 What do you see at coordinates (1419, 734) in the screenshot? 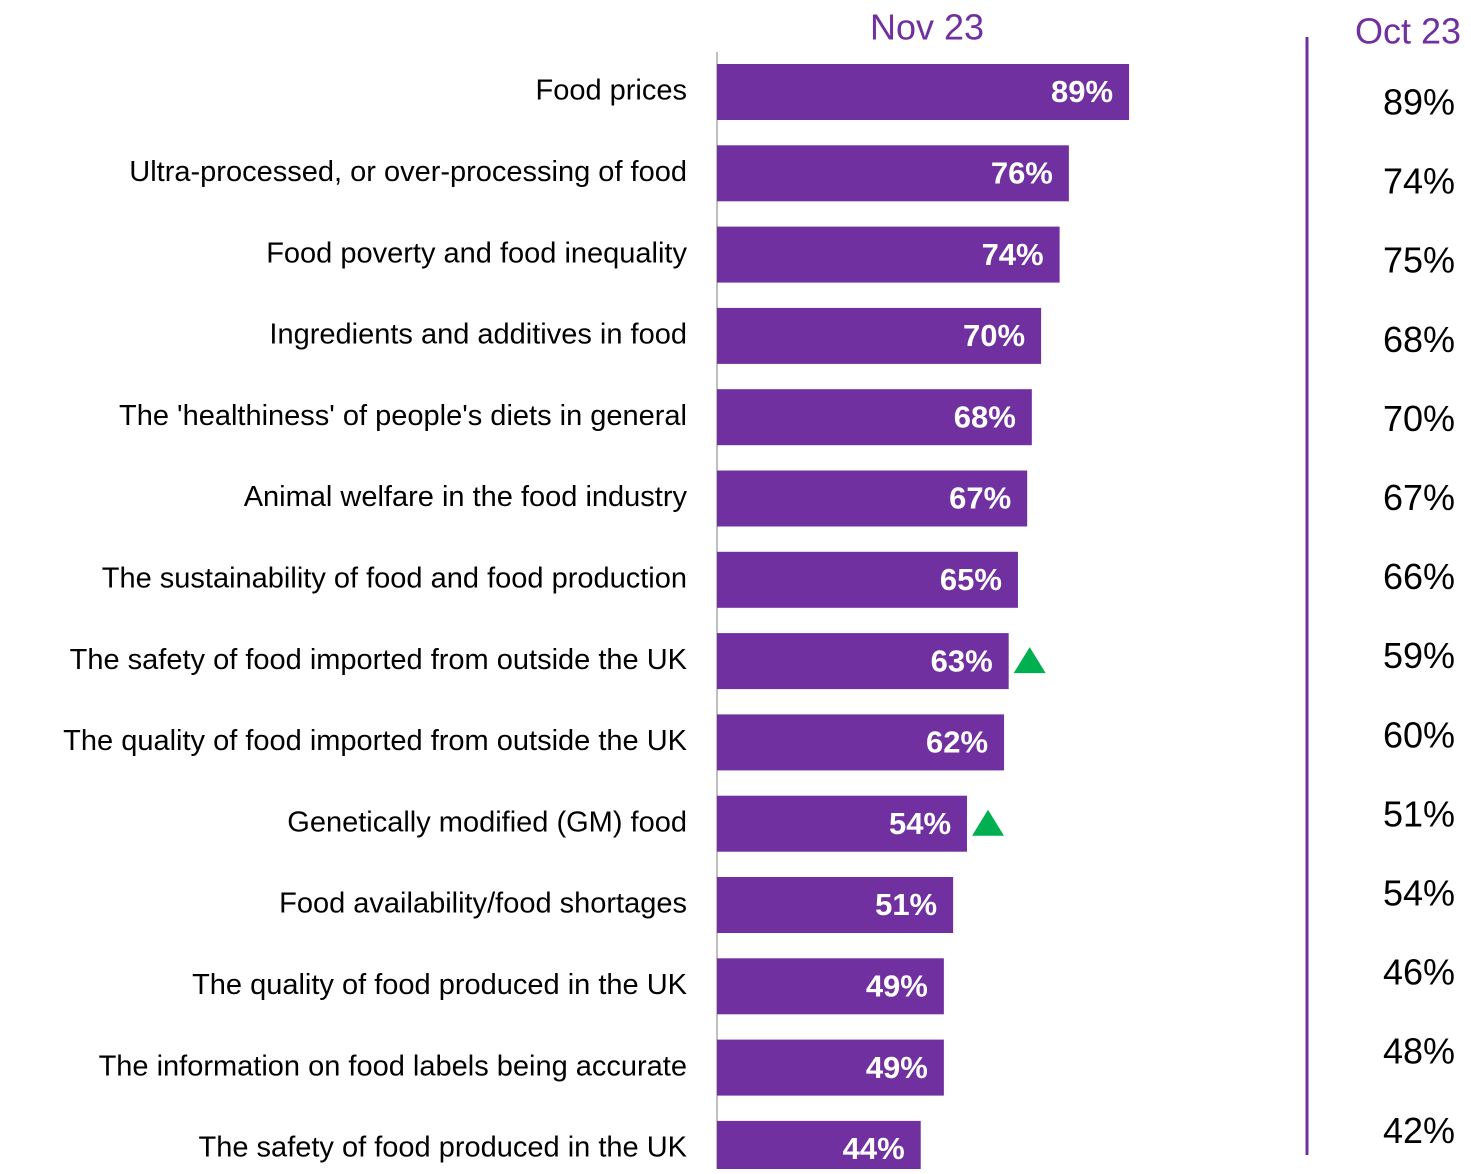
I see `previous-value: 60%` at bounding box center [1419, 734].